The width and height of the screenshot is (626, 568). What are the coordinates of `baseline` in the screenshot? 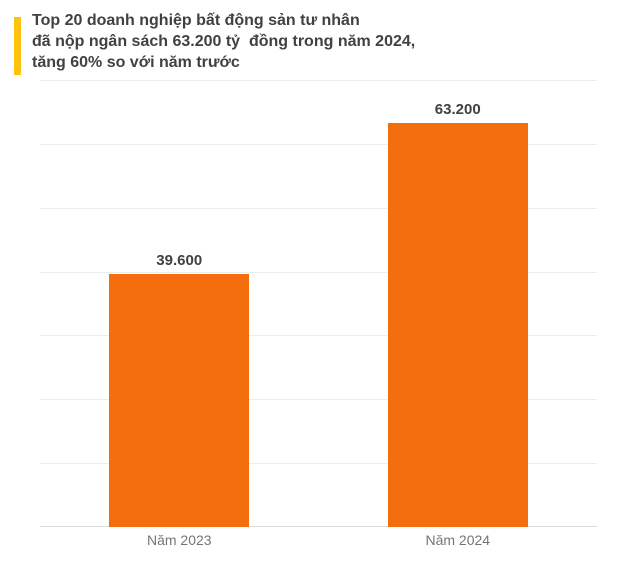 It's located at (318, 526).